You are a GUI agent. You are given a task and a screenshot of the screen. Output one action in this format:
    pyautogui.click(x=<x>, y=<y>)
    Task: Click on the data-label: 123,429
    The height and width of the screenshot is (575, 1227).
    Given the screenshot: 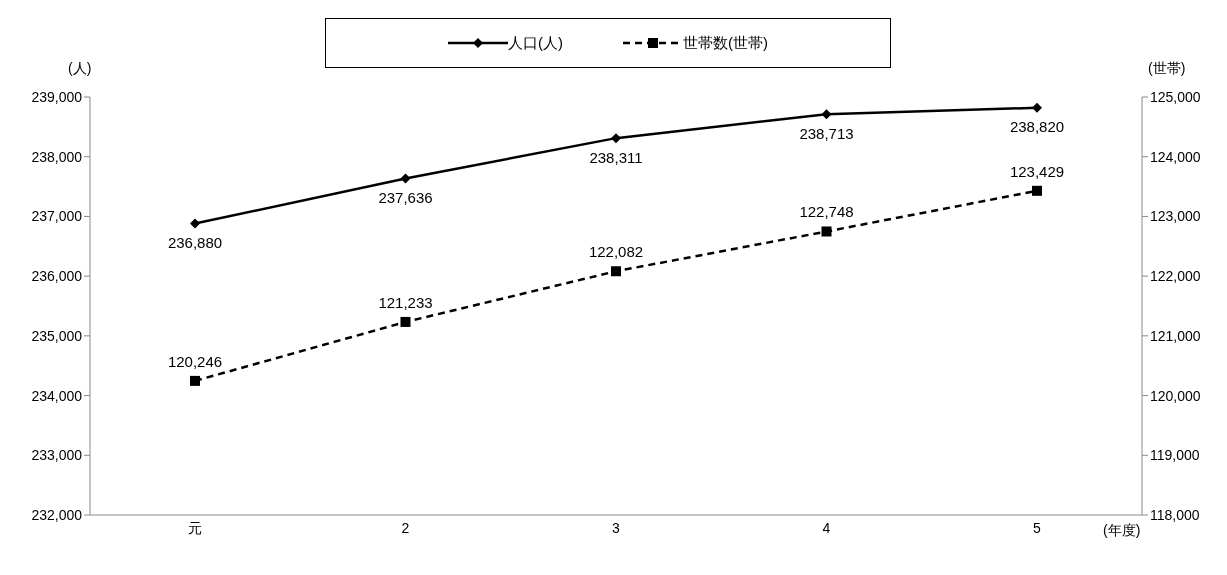 What is the action you would take?
    pyautogui.click(x=1037, y=171)
    